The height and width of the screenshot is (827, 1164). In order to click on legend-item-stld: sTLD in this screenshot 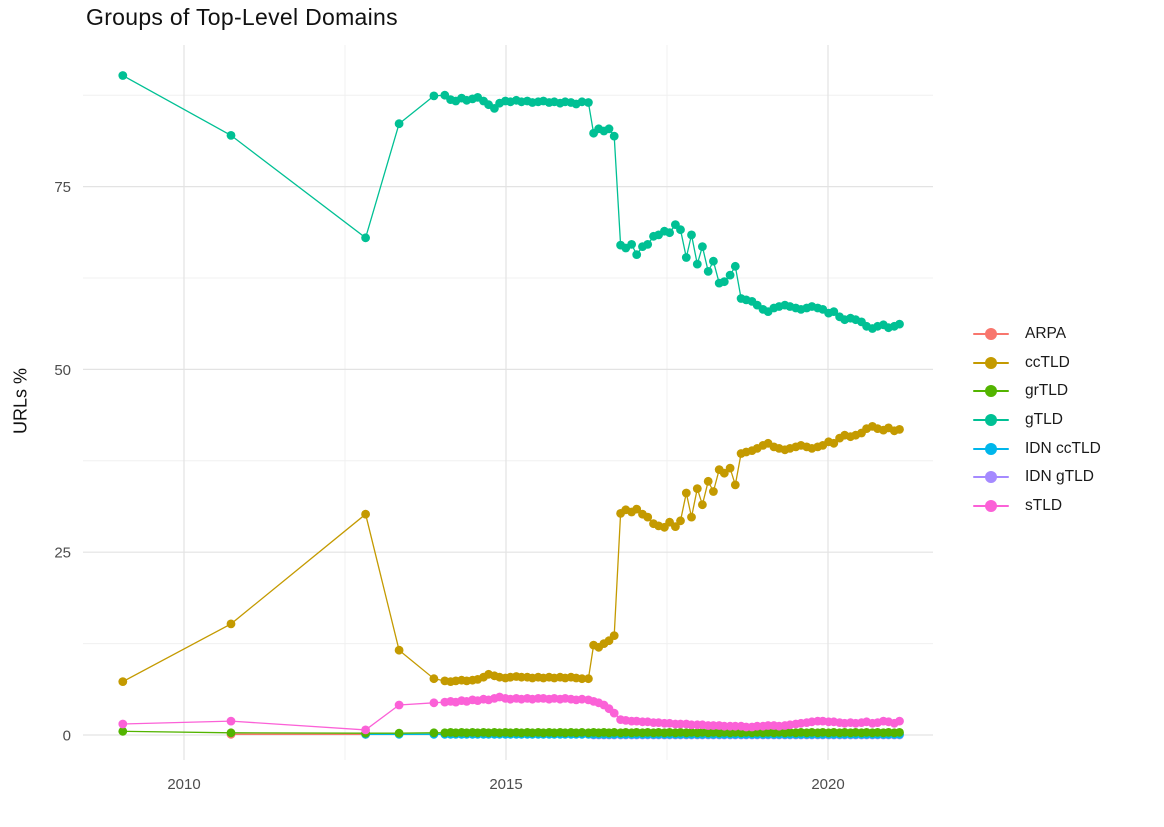, I will do `click(1037, 506)`.